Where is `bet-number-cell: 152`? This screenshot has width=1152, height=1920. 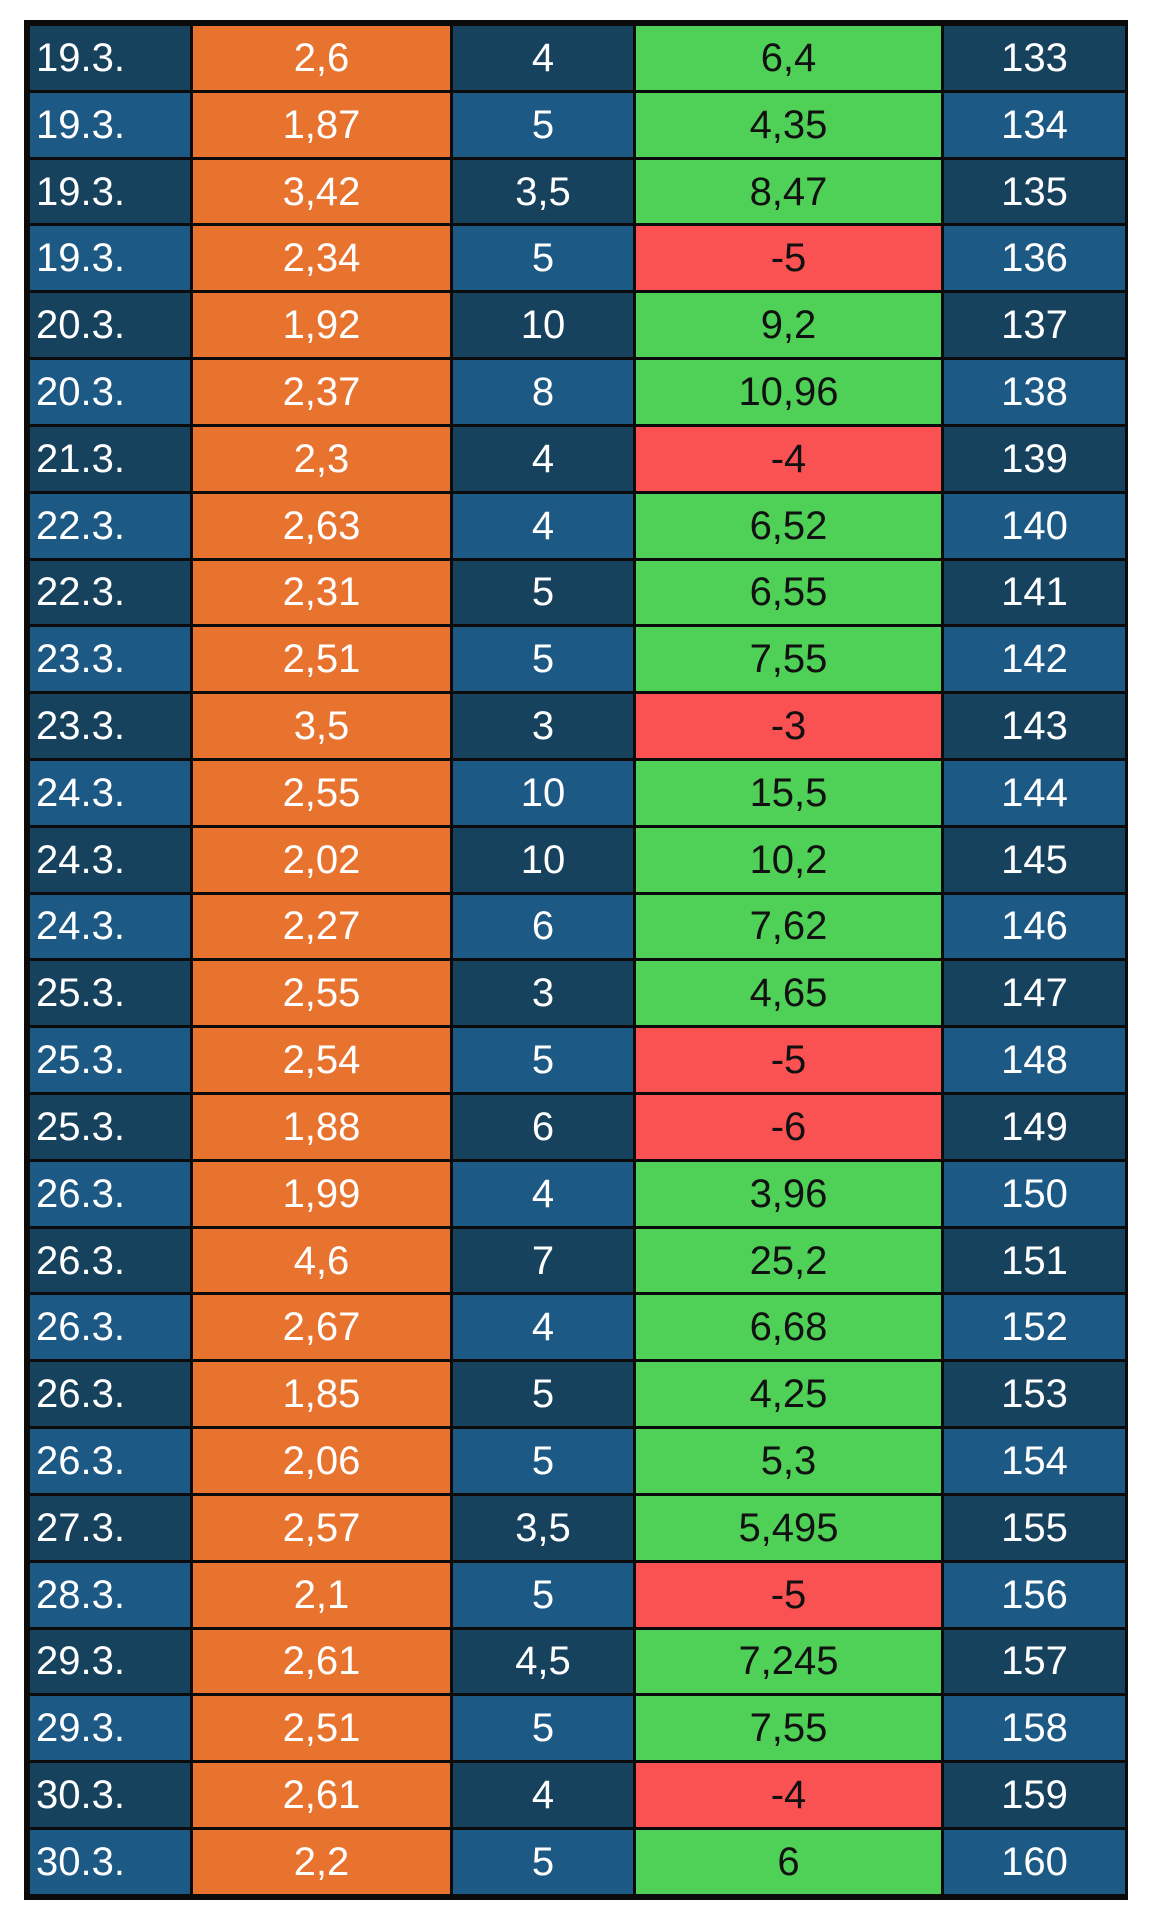 bet-number-cell: 152 is located at coordinates (1034, 1327).